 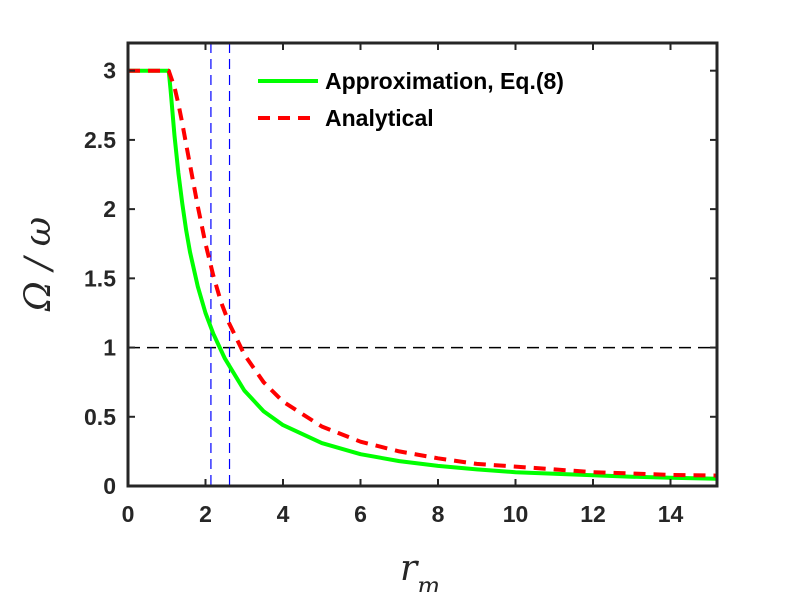 What do you see at coordinates (283, 514) in the screenshot?
I see `x-tick-label-2: 4` at bounding box center [283, 514].